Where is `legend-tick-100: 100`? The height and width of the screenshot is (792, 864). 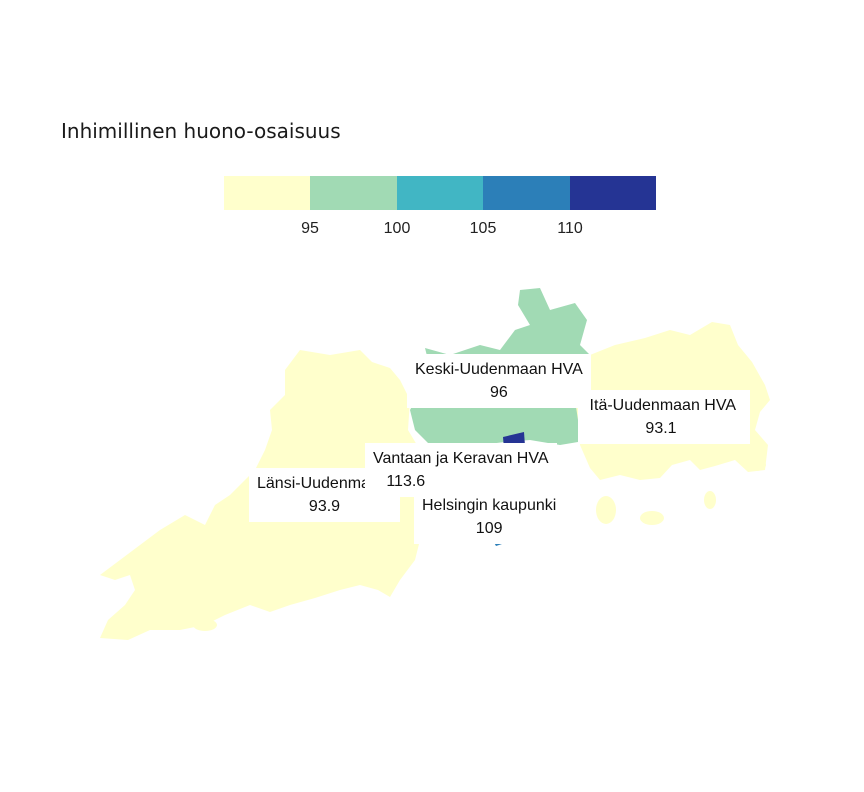
legend-tick-100: 100 is located at coordinates (397, 228).